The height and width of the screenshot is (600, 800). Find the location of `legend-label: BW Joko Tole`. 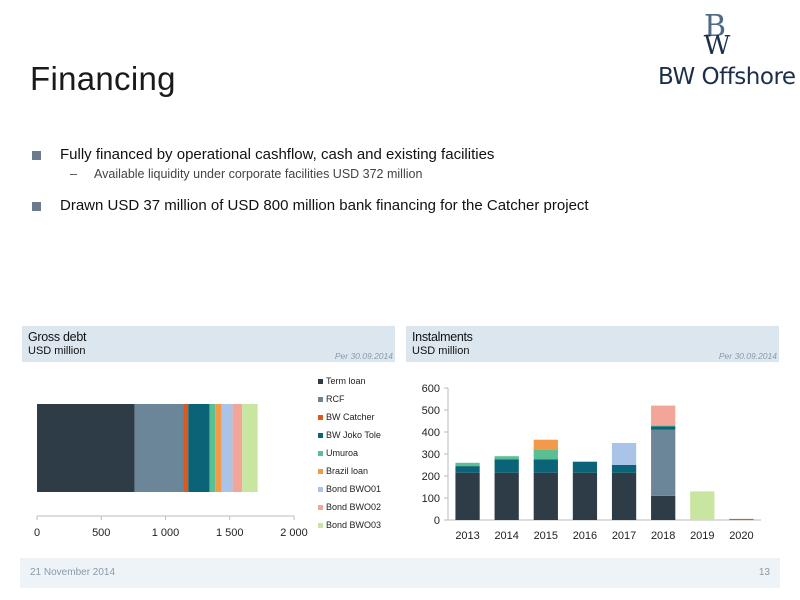

legend-label: BW Joko Tole is located at coordinates (353, 435).